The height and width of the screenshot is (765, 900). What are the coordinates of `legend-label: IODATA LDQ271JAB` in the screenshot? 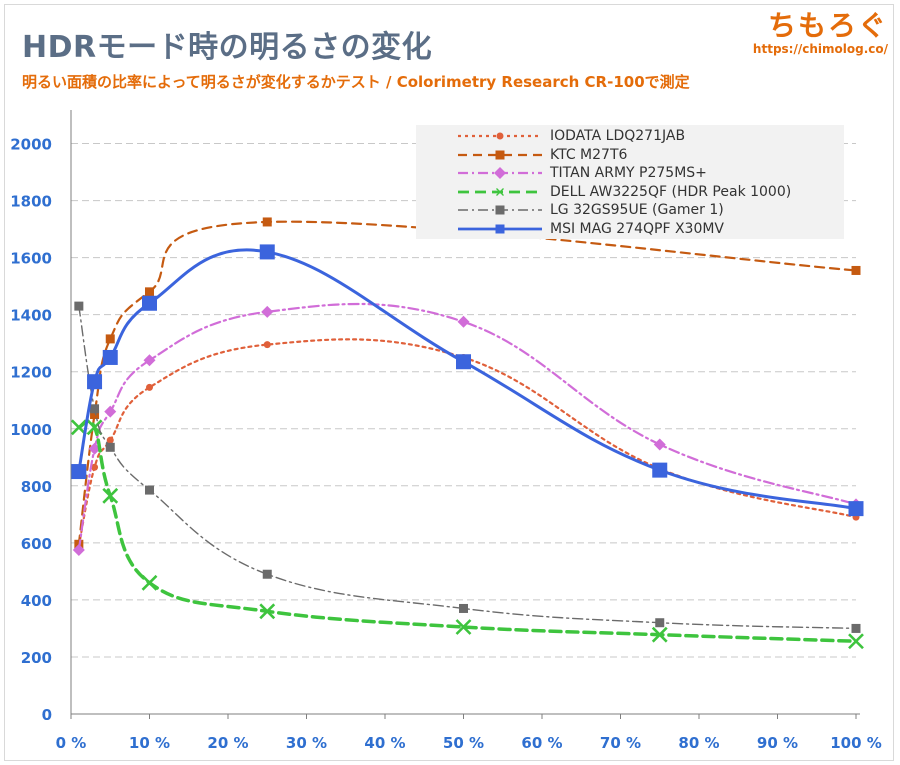 It's located at (618, 136).